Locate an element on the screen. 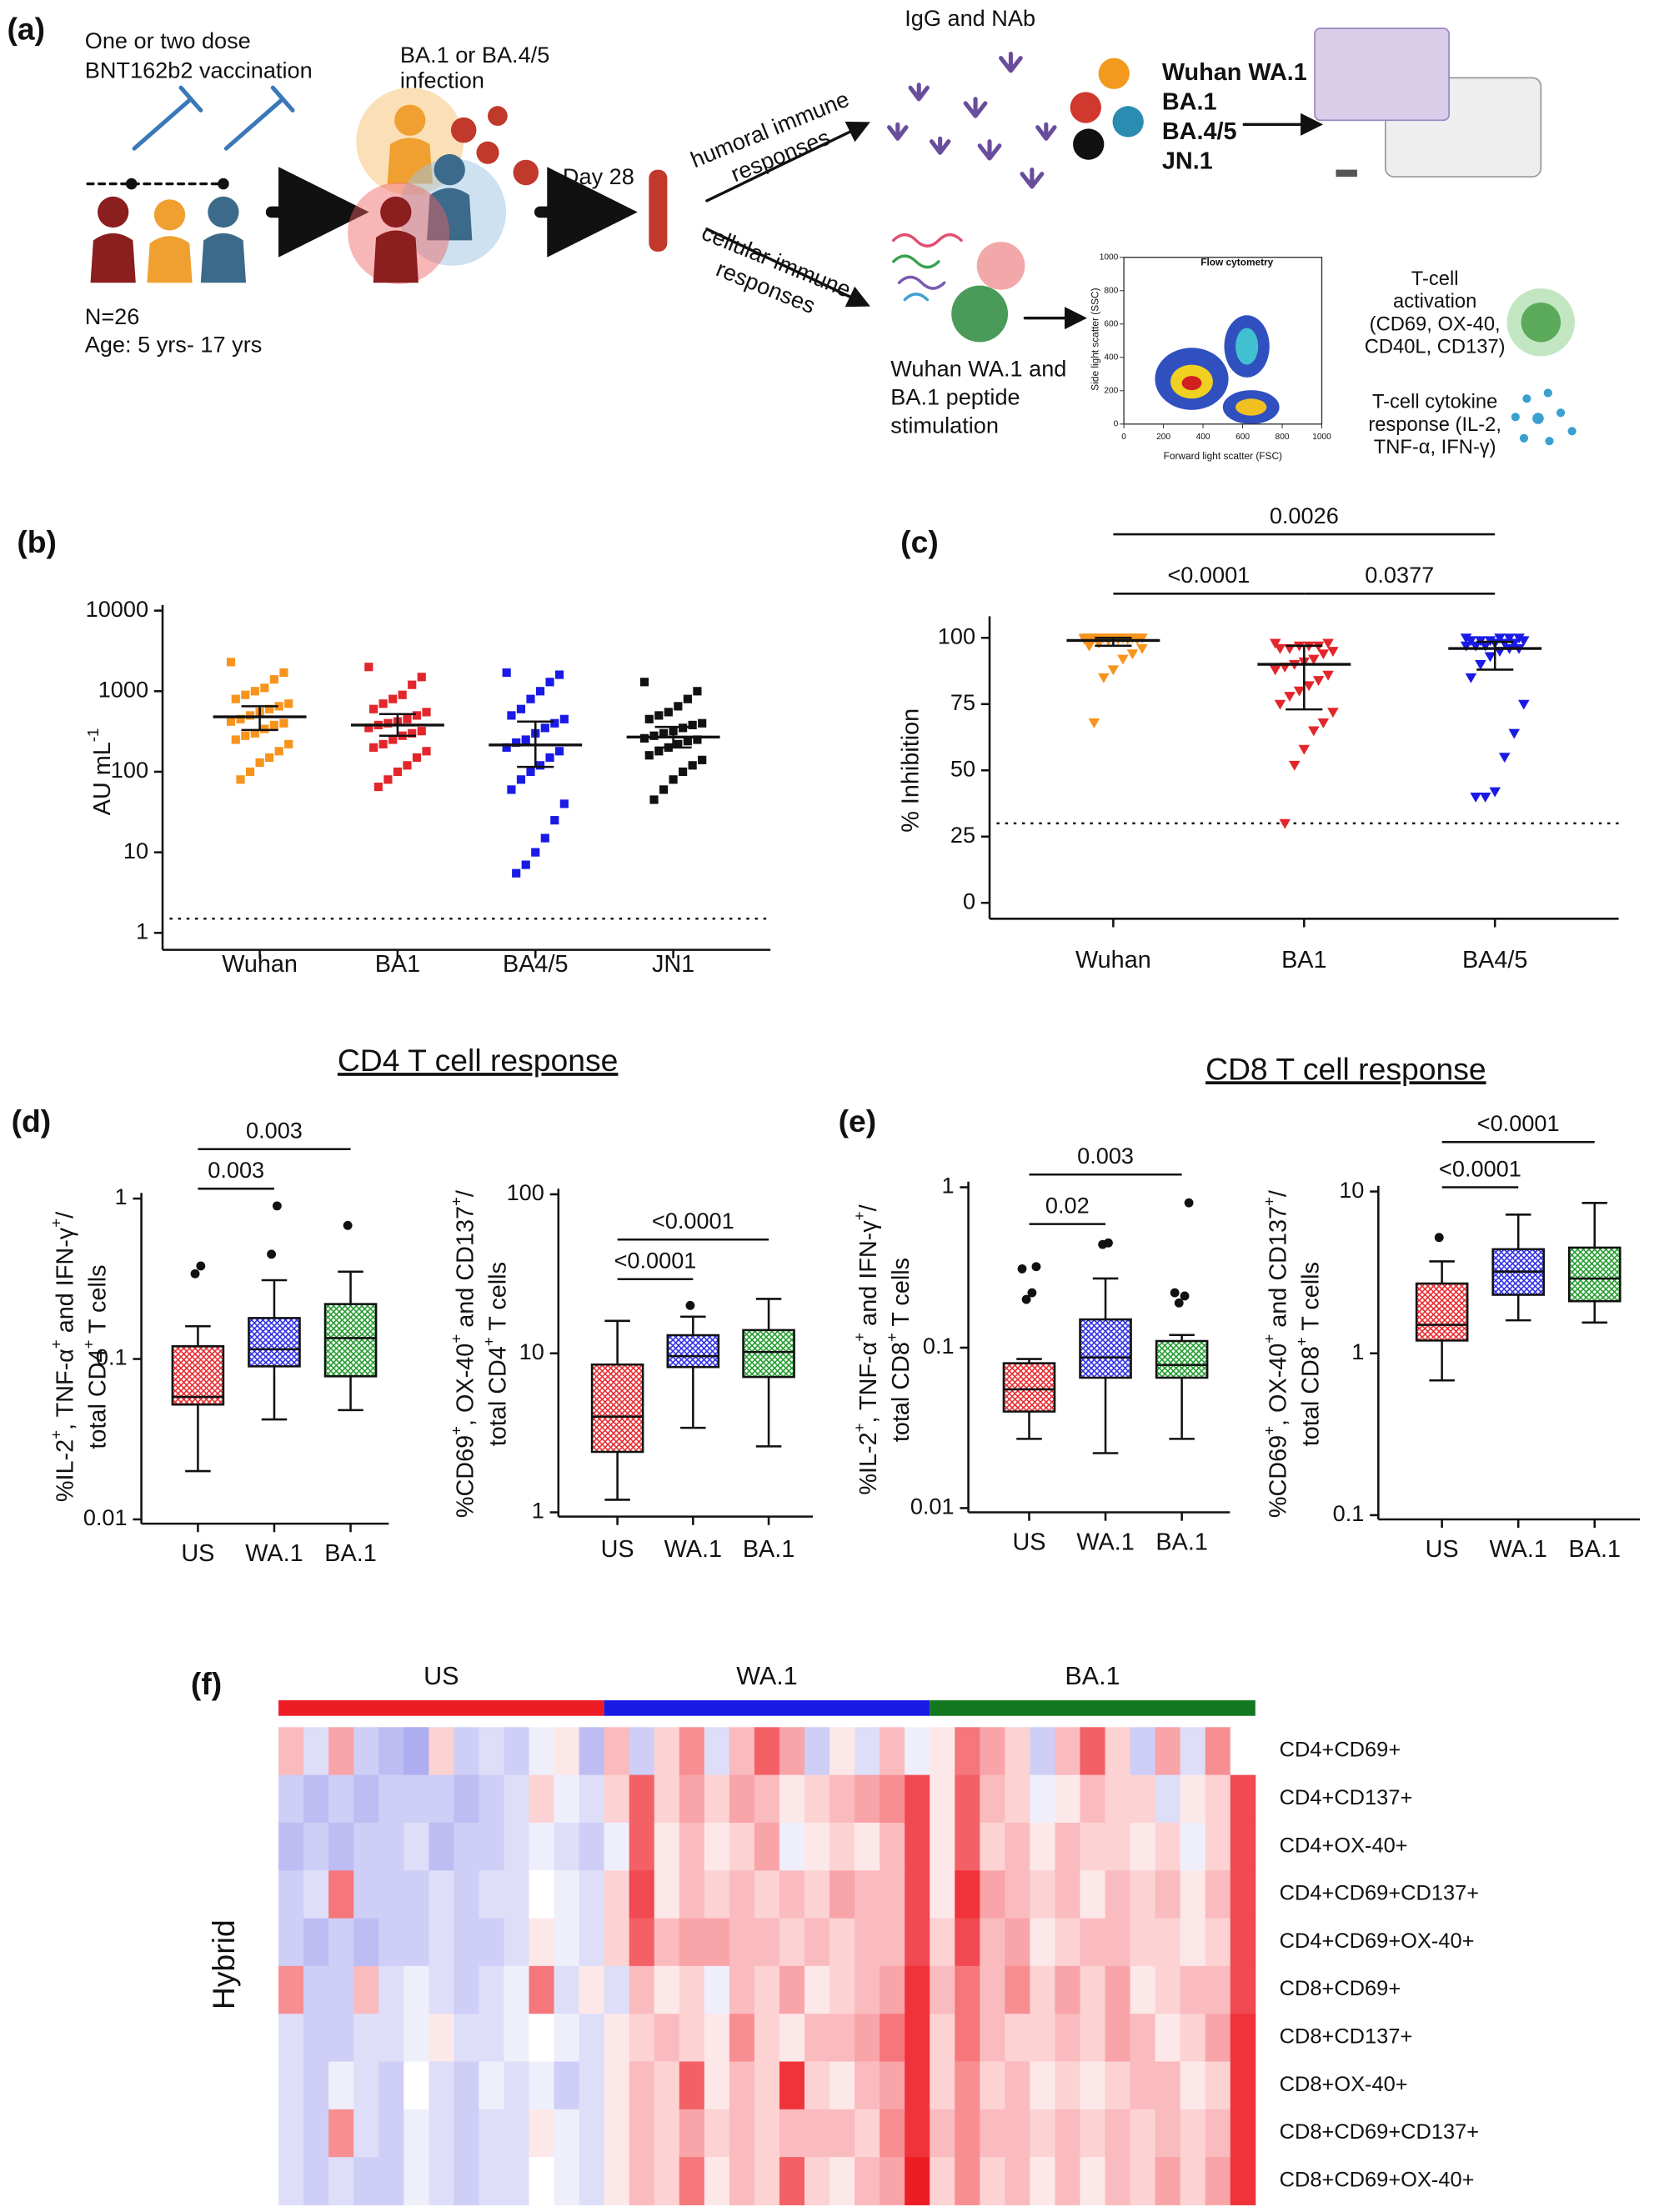 The image size is (1654, 2212). p-value: 0.003 is located at coordinates (1105, 1156).